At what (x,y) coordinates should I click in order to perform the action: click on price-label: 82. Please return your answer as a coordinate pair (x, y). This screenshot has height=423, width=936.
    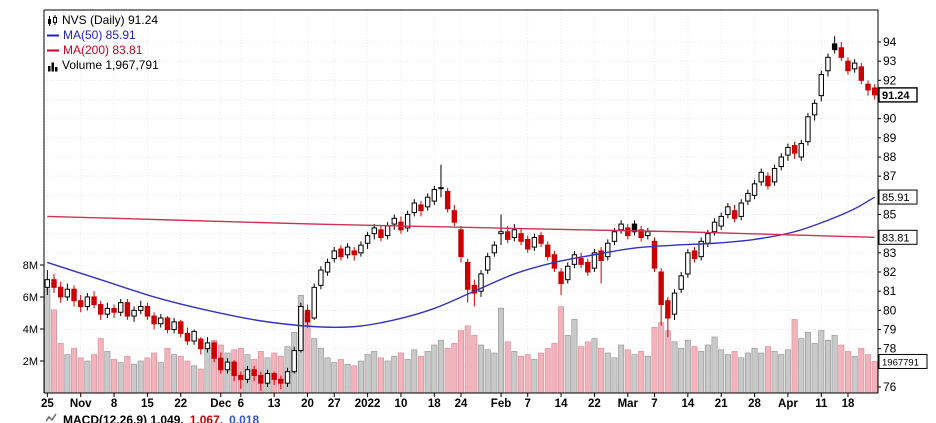
    Looking at the image, I should click on (890, 272).